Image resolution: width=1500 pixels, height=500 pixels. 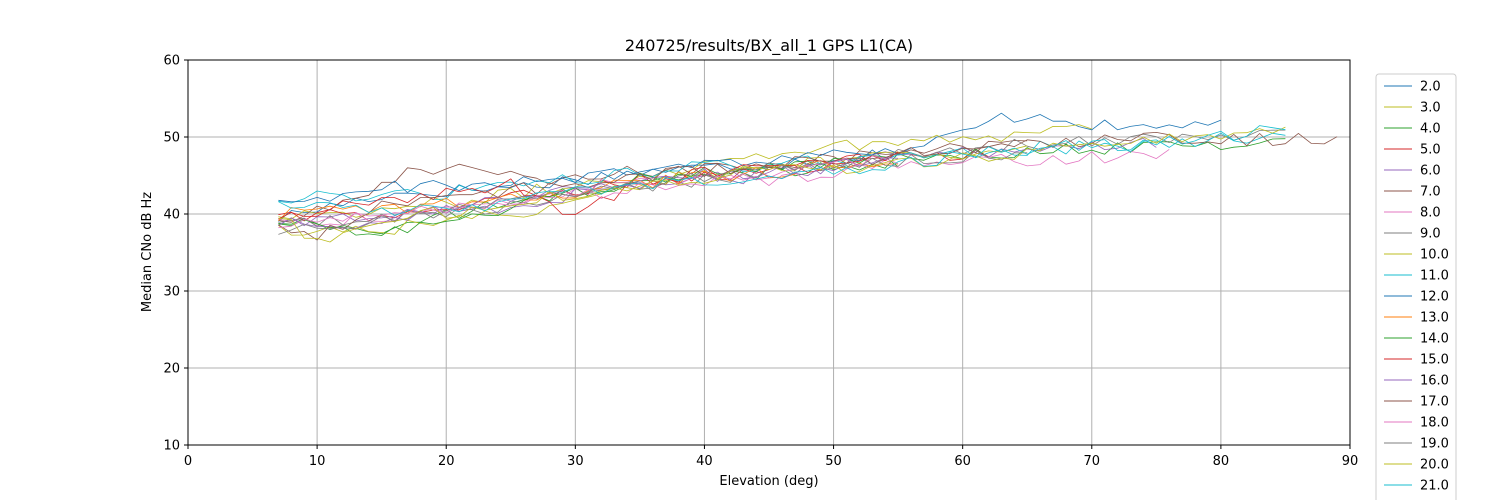 I want to click on y-tick-label: 30, so click(x=171, y=292).